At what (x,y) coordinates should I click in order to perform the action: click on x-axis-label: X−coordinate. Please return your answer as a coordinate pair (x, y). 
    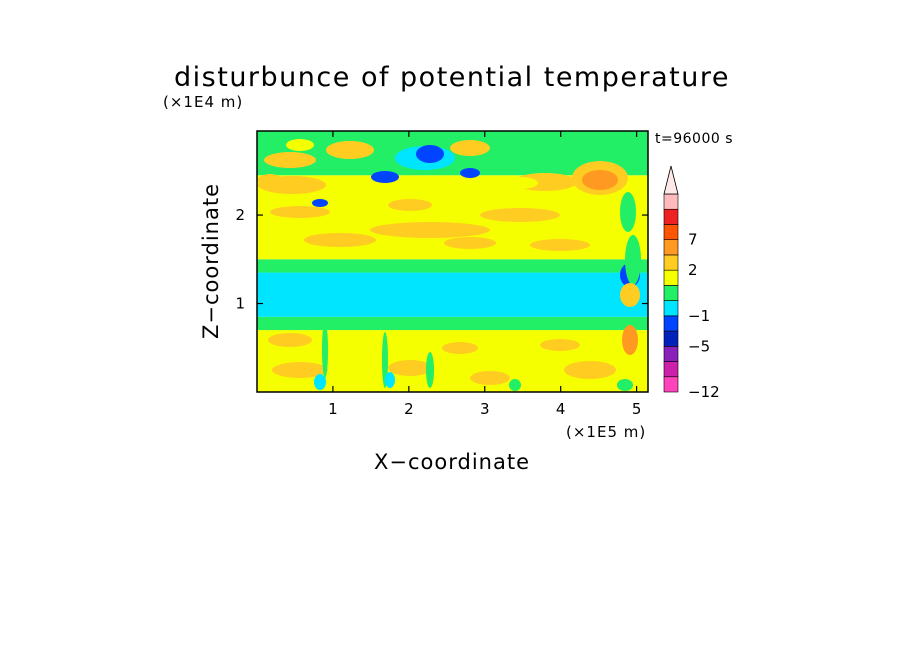
    Looking at the image, I should click on (452, 462).